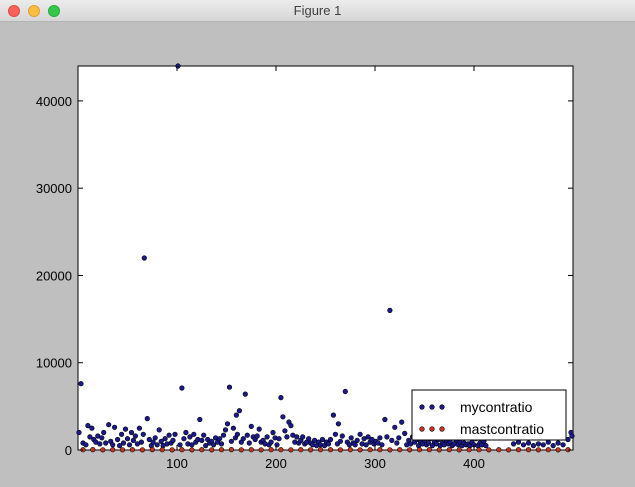 This screenshot has width=635, height=487. What do you see at coordinates (14, 11) in the screenshot?
I see `close-window-button` at bounding box center [14, 11].